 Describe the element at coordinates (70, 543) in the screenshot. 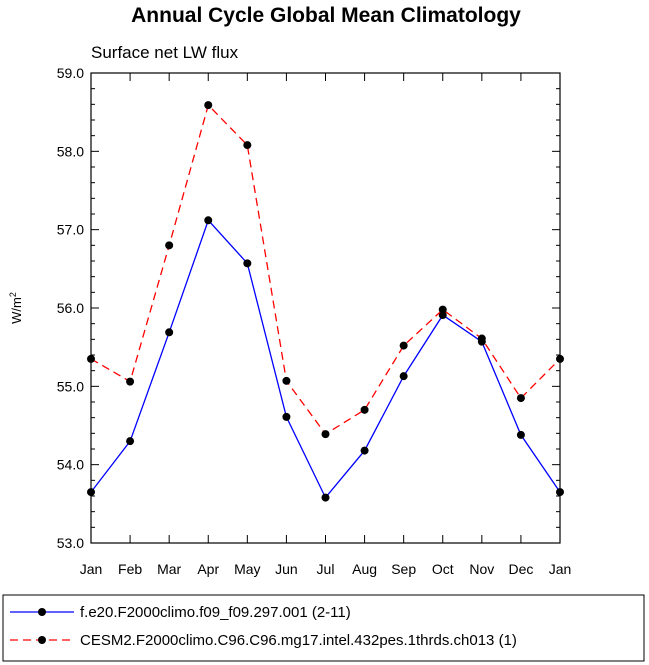

I see `y-tick-label: 53.0` at that location.